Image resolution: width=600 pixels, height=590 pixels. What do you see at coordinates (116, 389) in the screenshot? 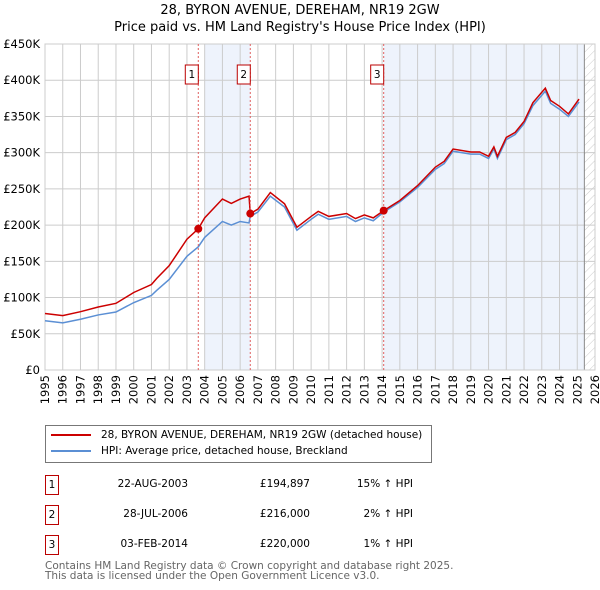
I see `x-tick-label: 1999` at bounding box center [116, 389].